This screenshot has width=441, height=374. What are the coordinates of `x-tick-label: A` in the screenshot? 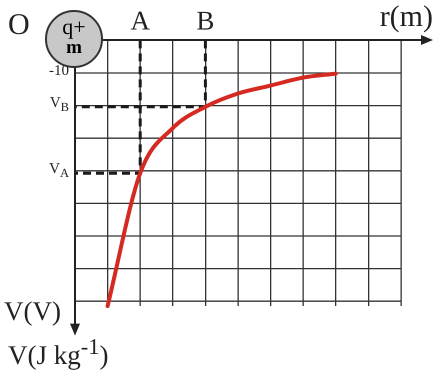 It's located at (140, 20).